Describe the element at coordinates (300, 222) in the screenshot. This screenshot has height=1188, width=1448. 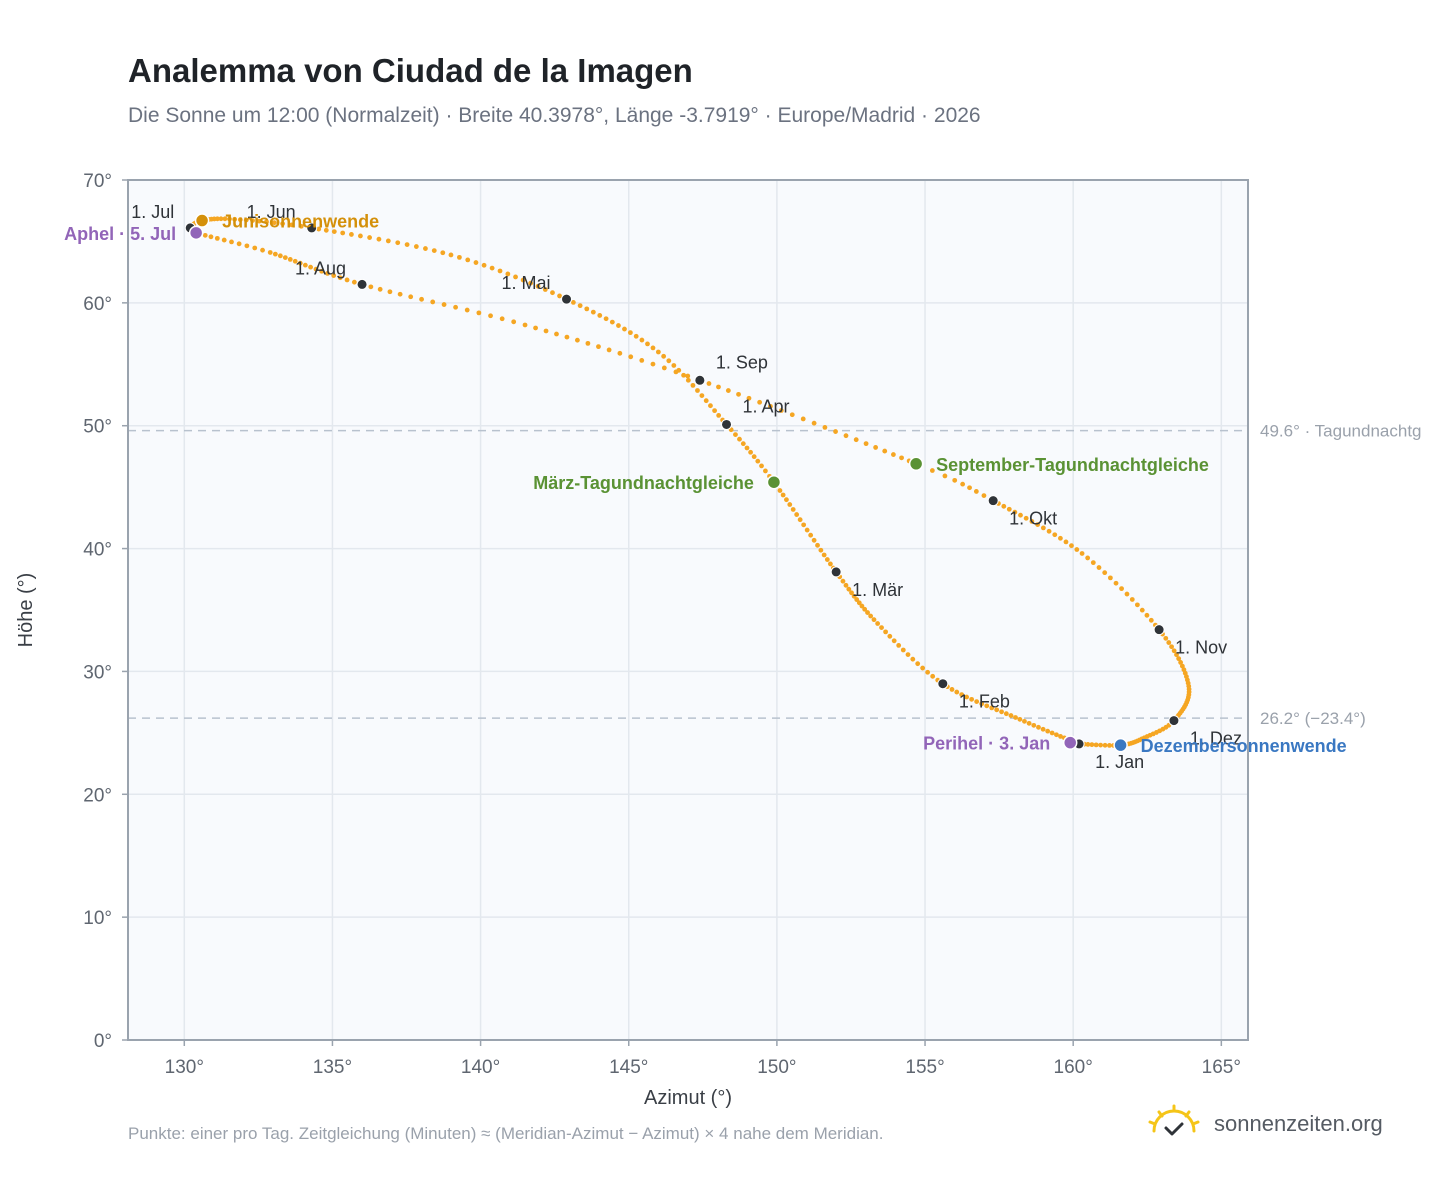
I see `event-label: Junisonnenwende` at that location.